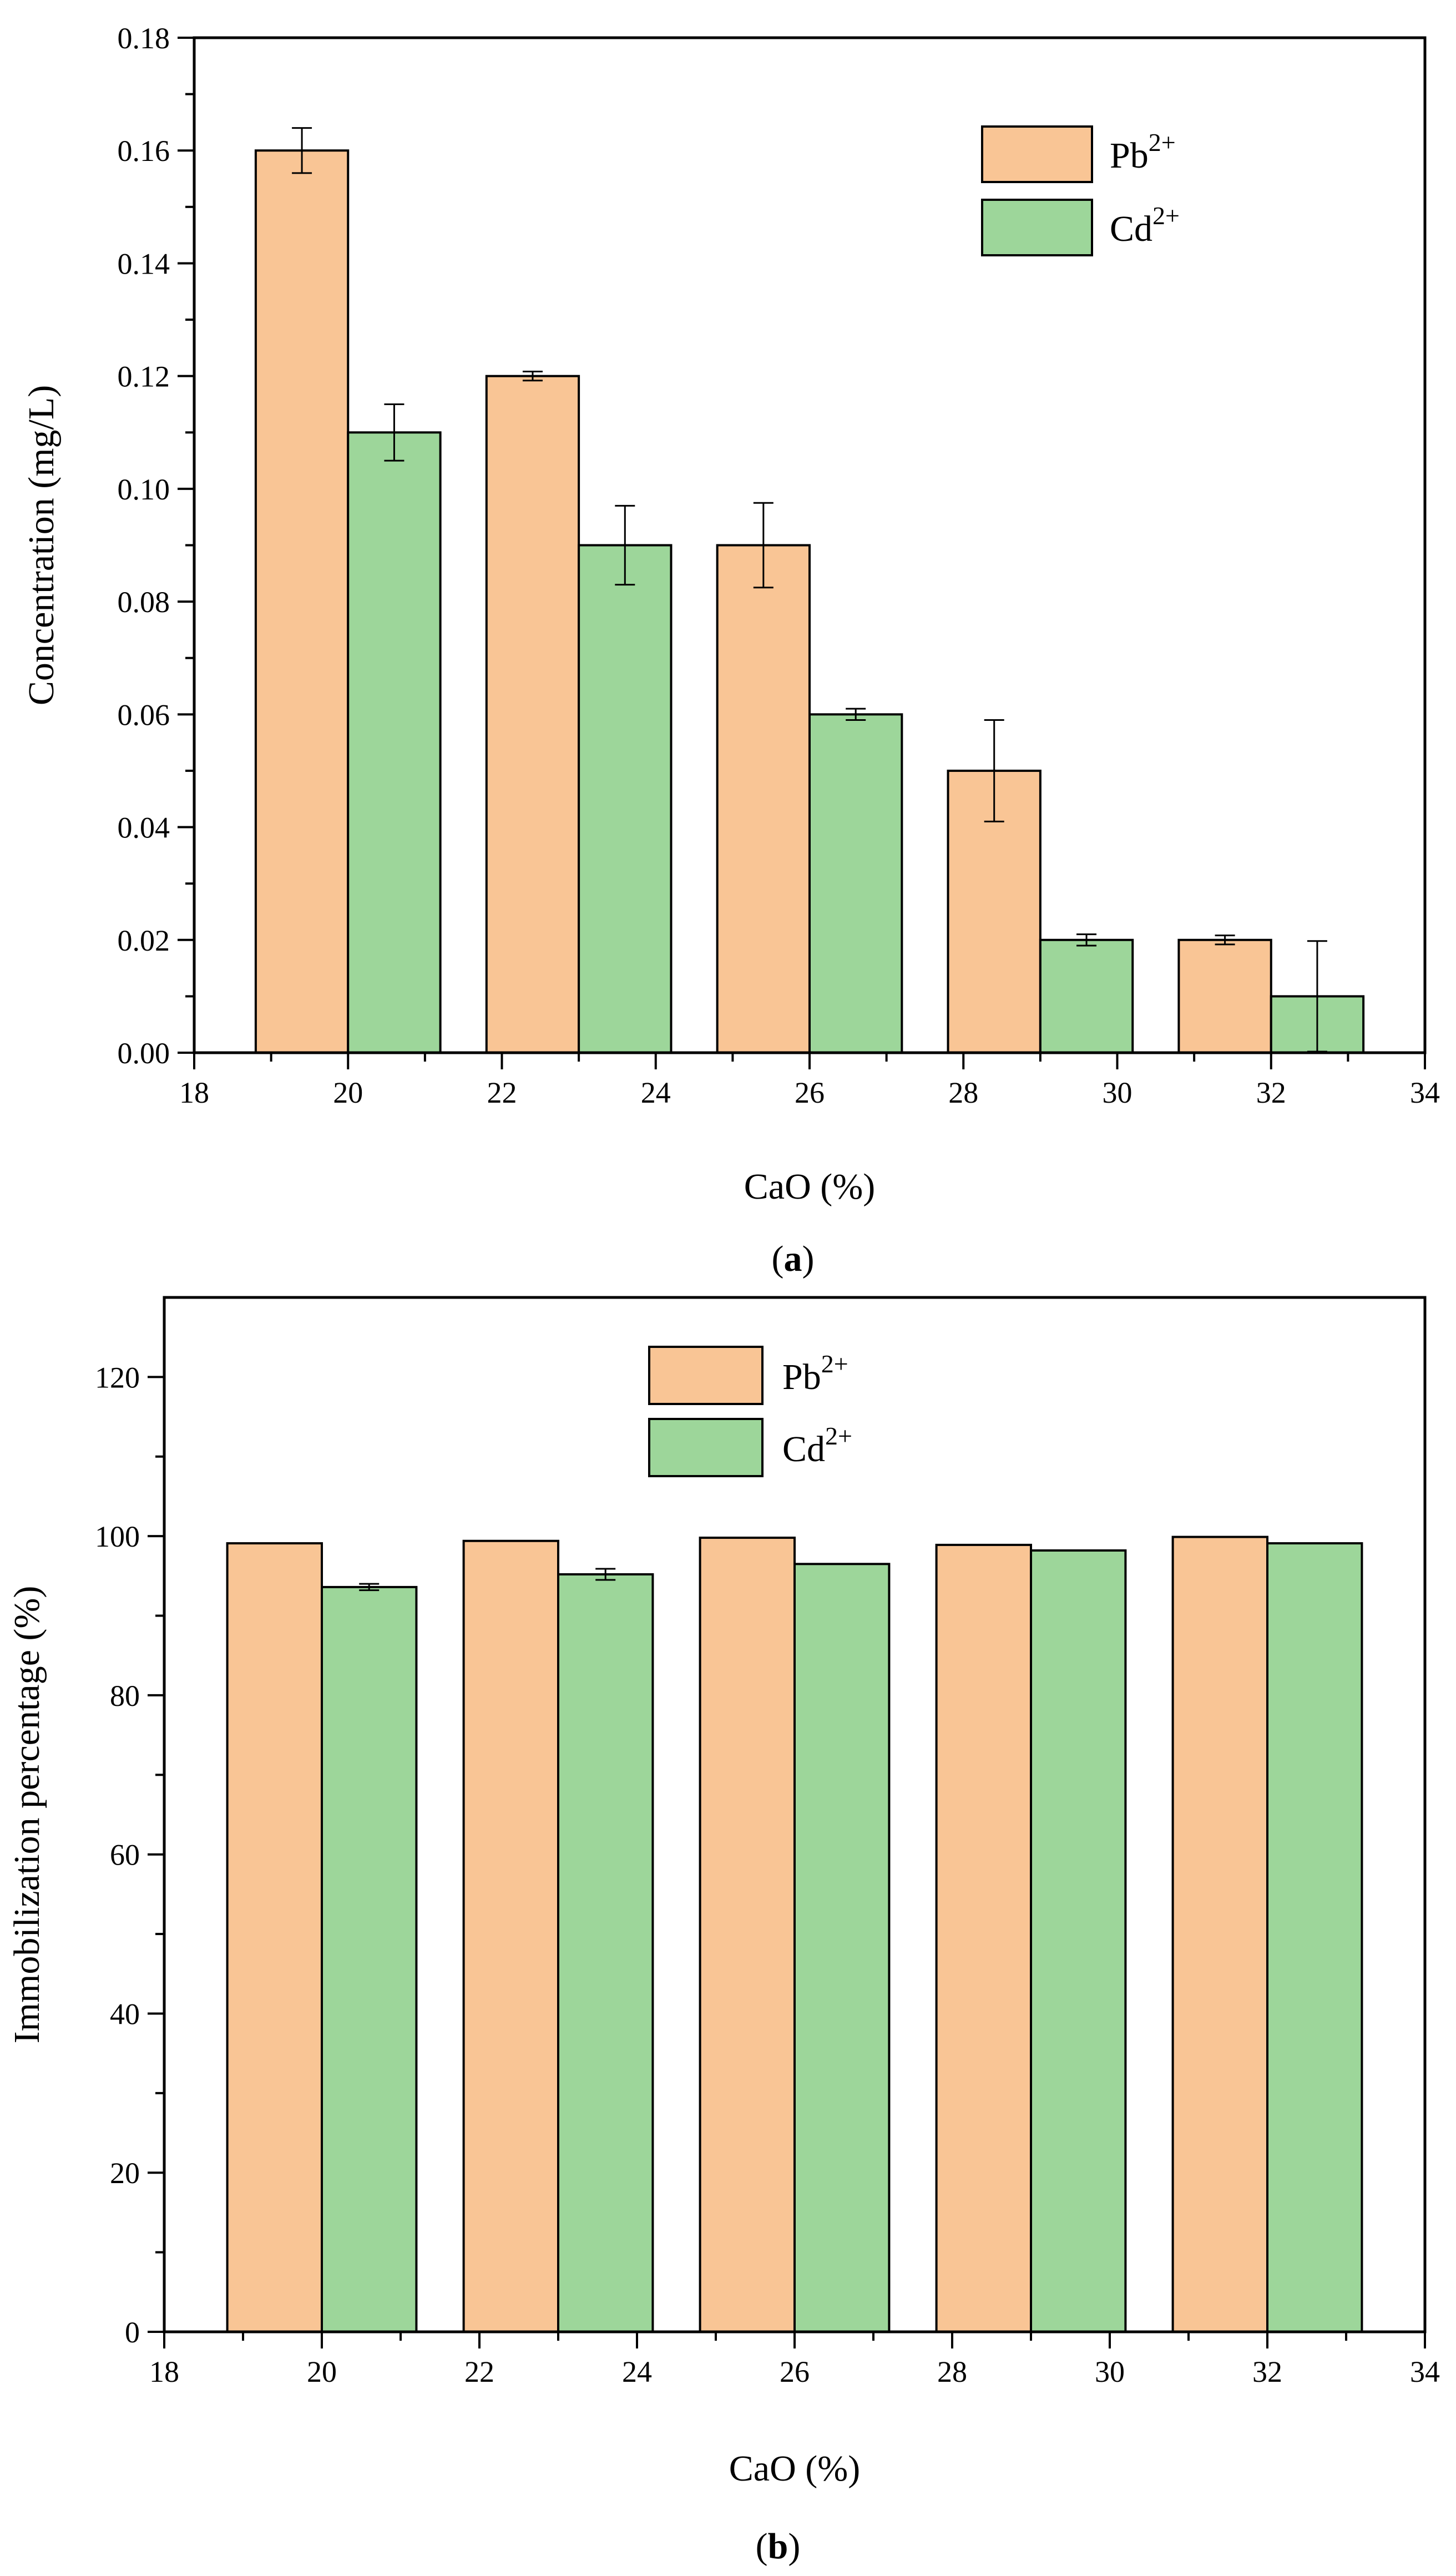  What do you see at coordinates (125, 1696) in the screenshot?
I see `y-tick-label: 80` at bounding box center [125, 1696].